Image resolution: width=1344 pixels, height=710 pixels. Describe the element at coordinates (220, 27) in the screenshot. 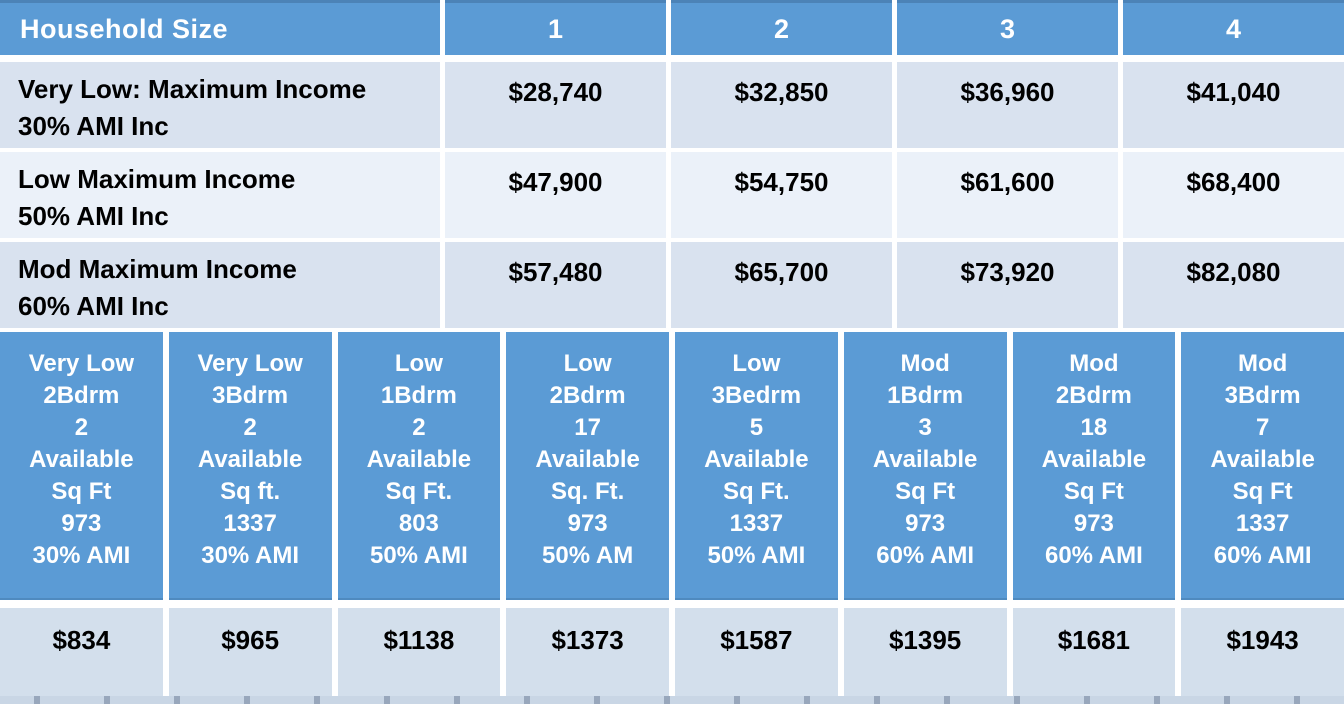

I see `household-size-header: Household Size` at that location.